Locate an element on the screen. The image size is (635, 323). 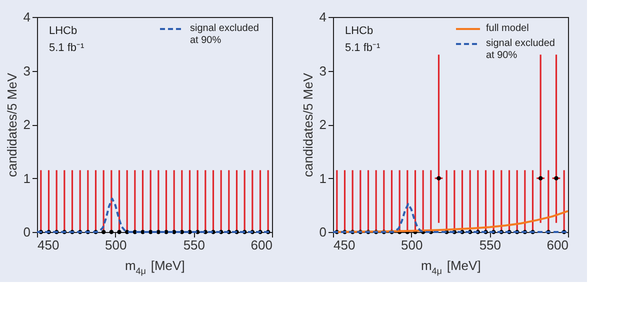
legend-label: full model is located at coordinates (507, 28).